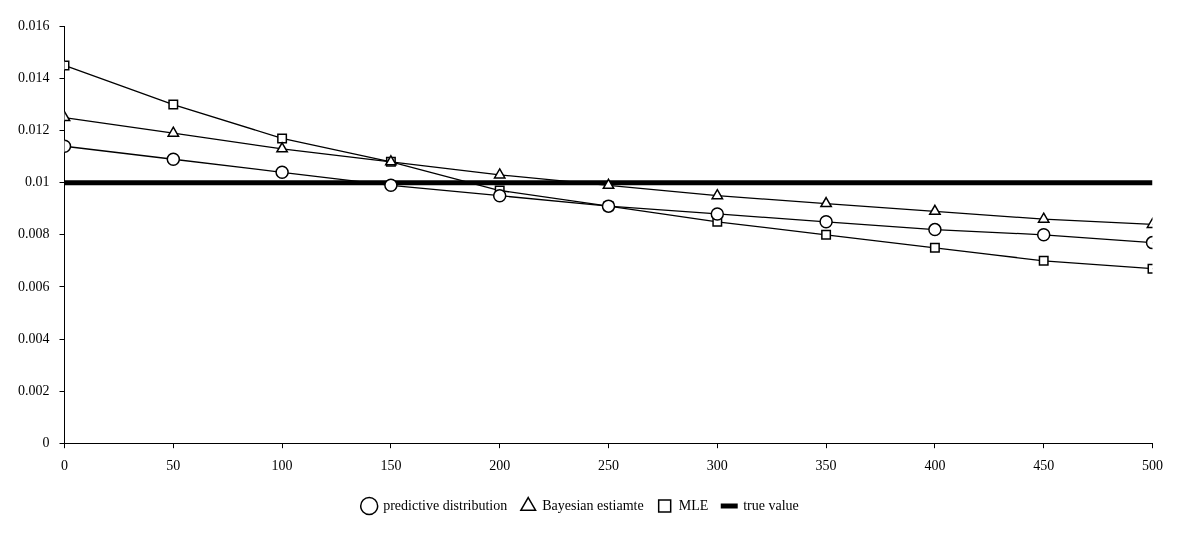 The image size is (1185, 535). I want to click on x-tick-label: 350, so click(826, 466).